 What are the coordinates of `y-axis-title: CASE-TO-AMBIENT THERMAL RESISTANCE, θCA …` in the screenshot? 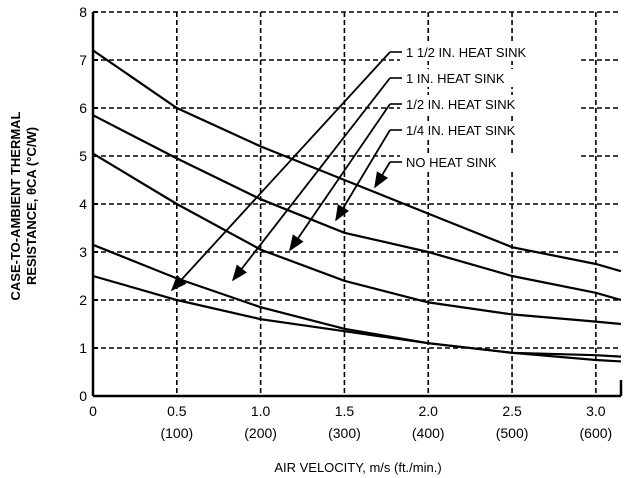 It's located at (23, 205).